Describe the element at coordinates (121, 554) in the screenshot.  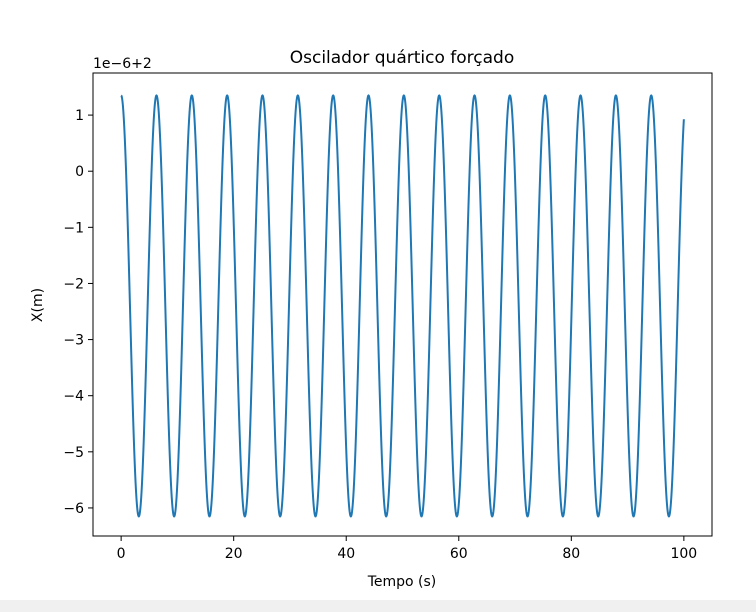
I see `x-tick-label: 0` at that location.